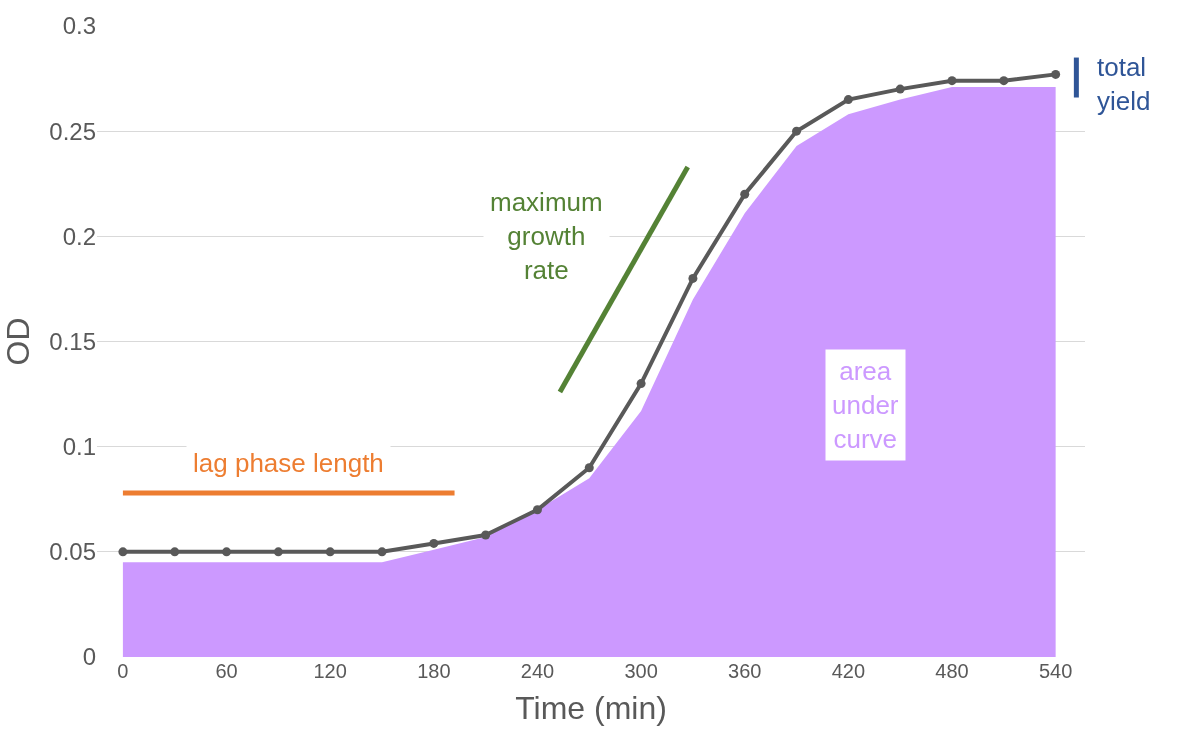  Describe the element at coordinates (79, 26) in the screenshot. I see `y-tick-label: 0.3` at that location.